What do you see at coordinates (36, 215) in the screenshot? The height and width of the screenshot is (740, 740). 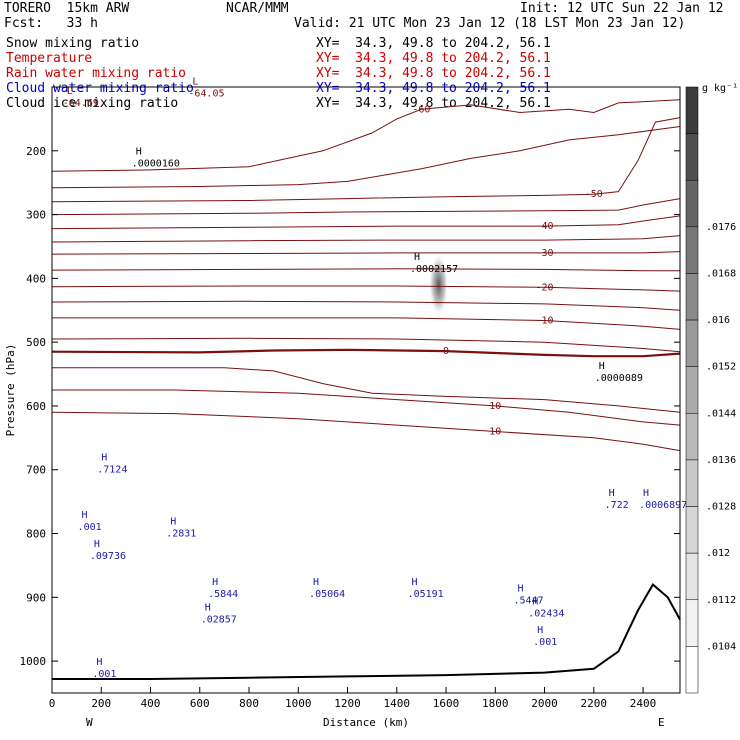 I see `y-tick-label: 300` at bounding box center [36, 215].